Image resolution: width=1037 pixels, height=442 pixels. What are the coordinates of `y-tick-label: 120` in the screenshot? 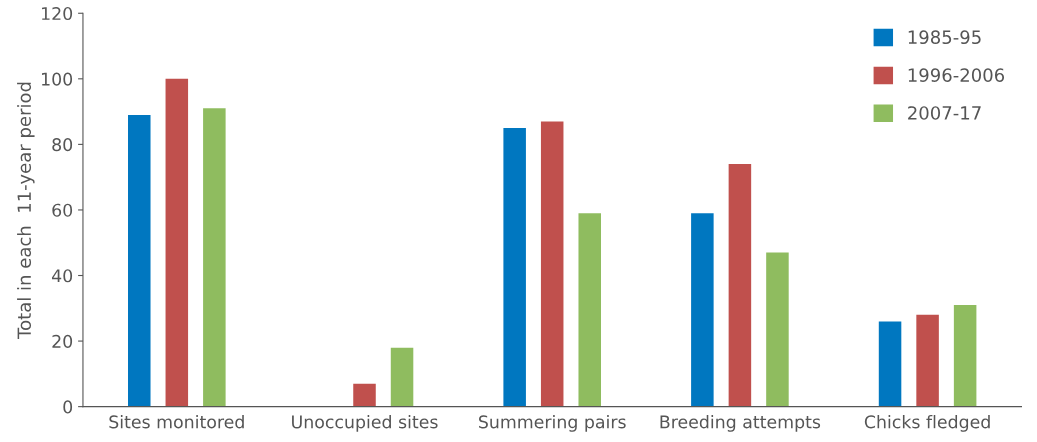 It's located at (57, 13).